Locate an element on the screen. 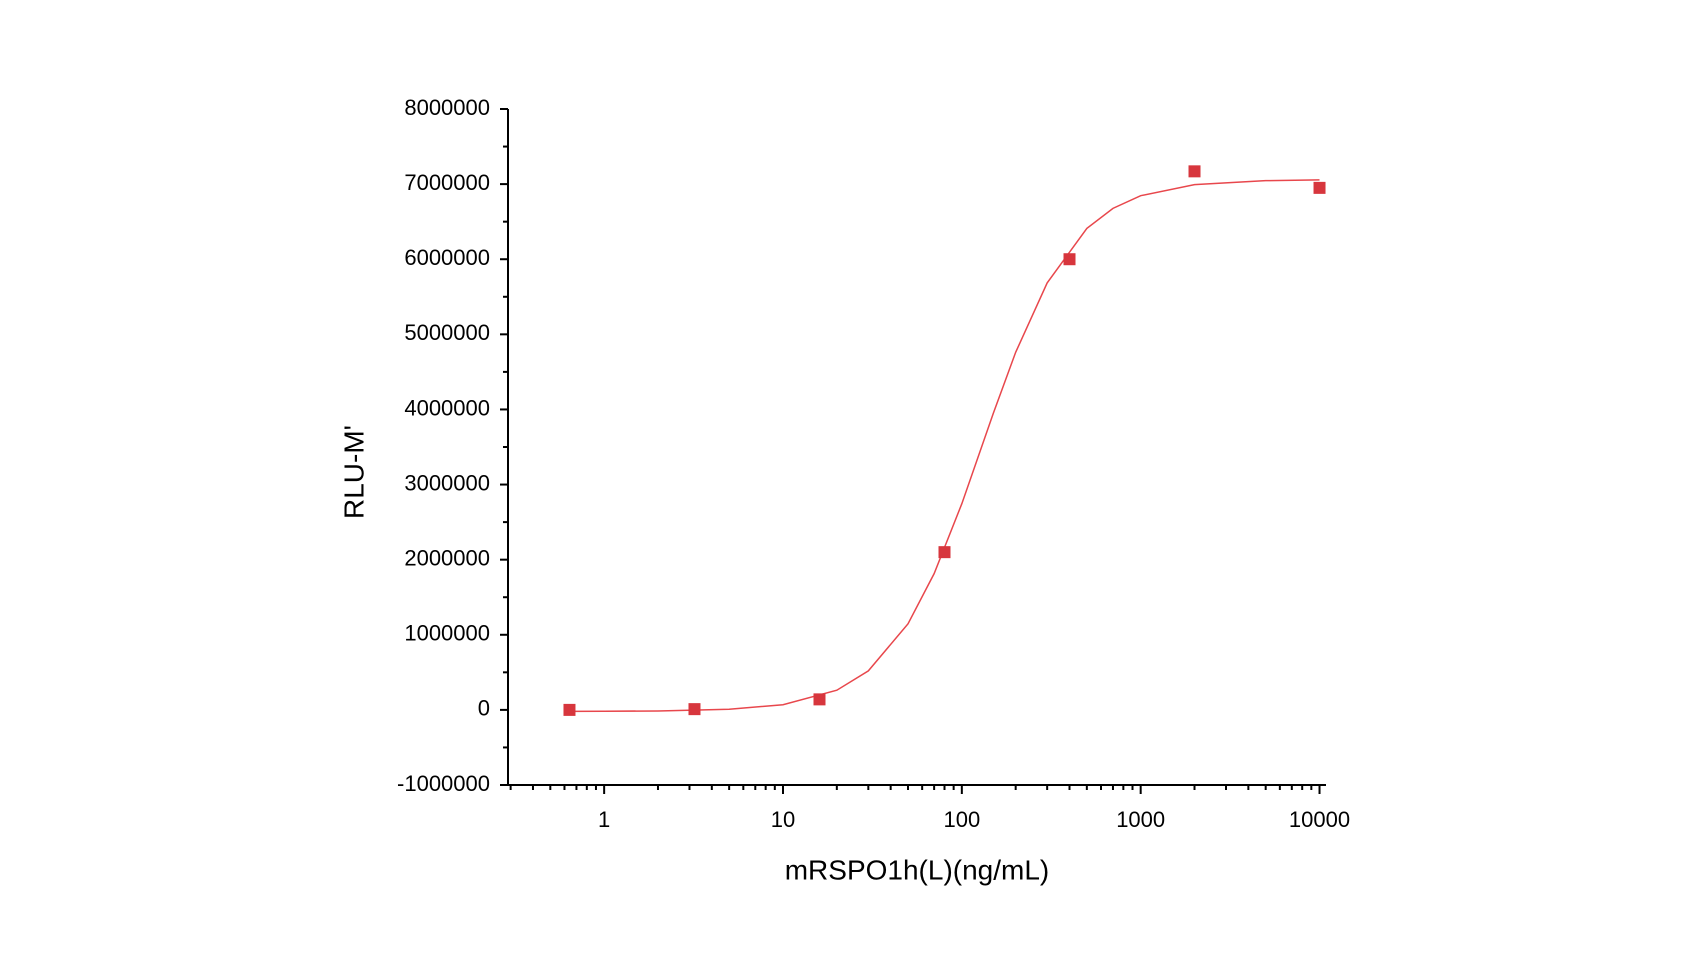 The image size is (1684, 976). x-tick-label: 1000 is located at coordinates (1140, 819).